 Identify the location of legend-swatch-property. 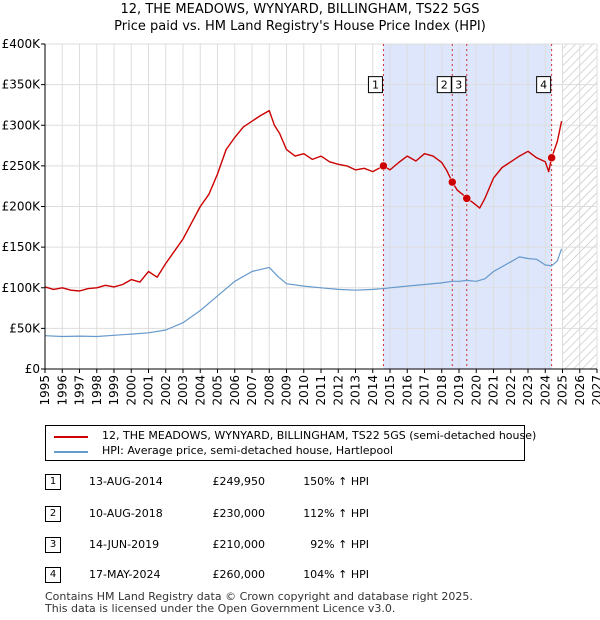
(71, 437).